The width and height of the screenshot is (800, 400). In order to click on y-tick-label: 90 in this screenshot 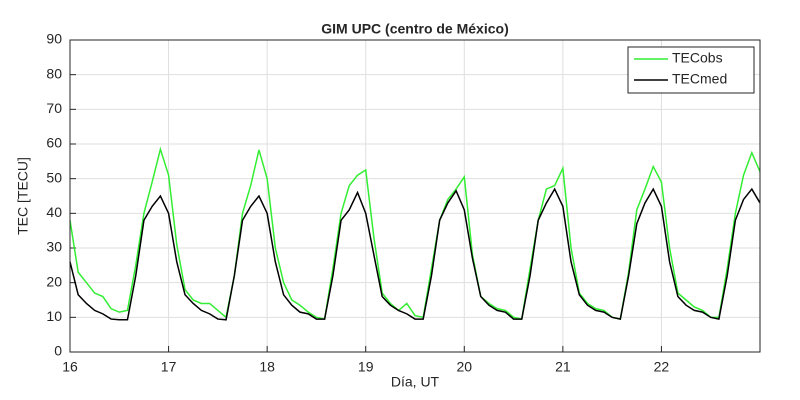, I will do `click(54, 39)`.